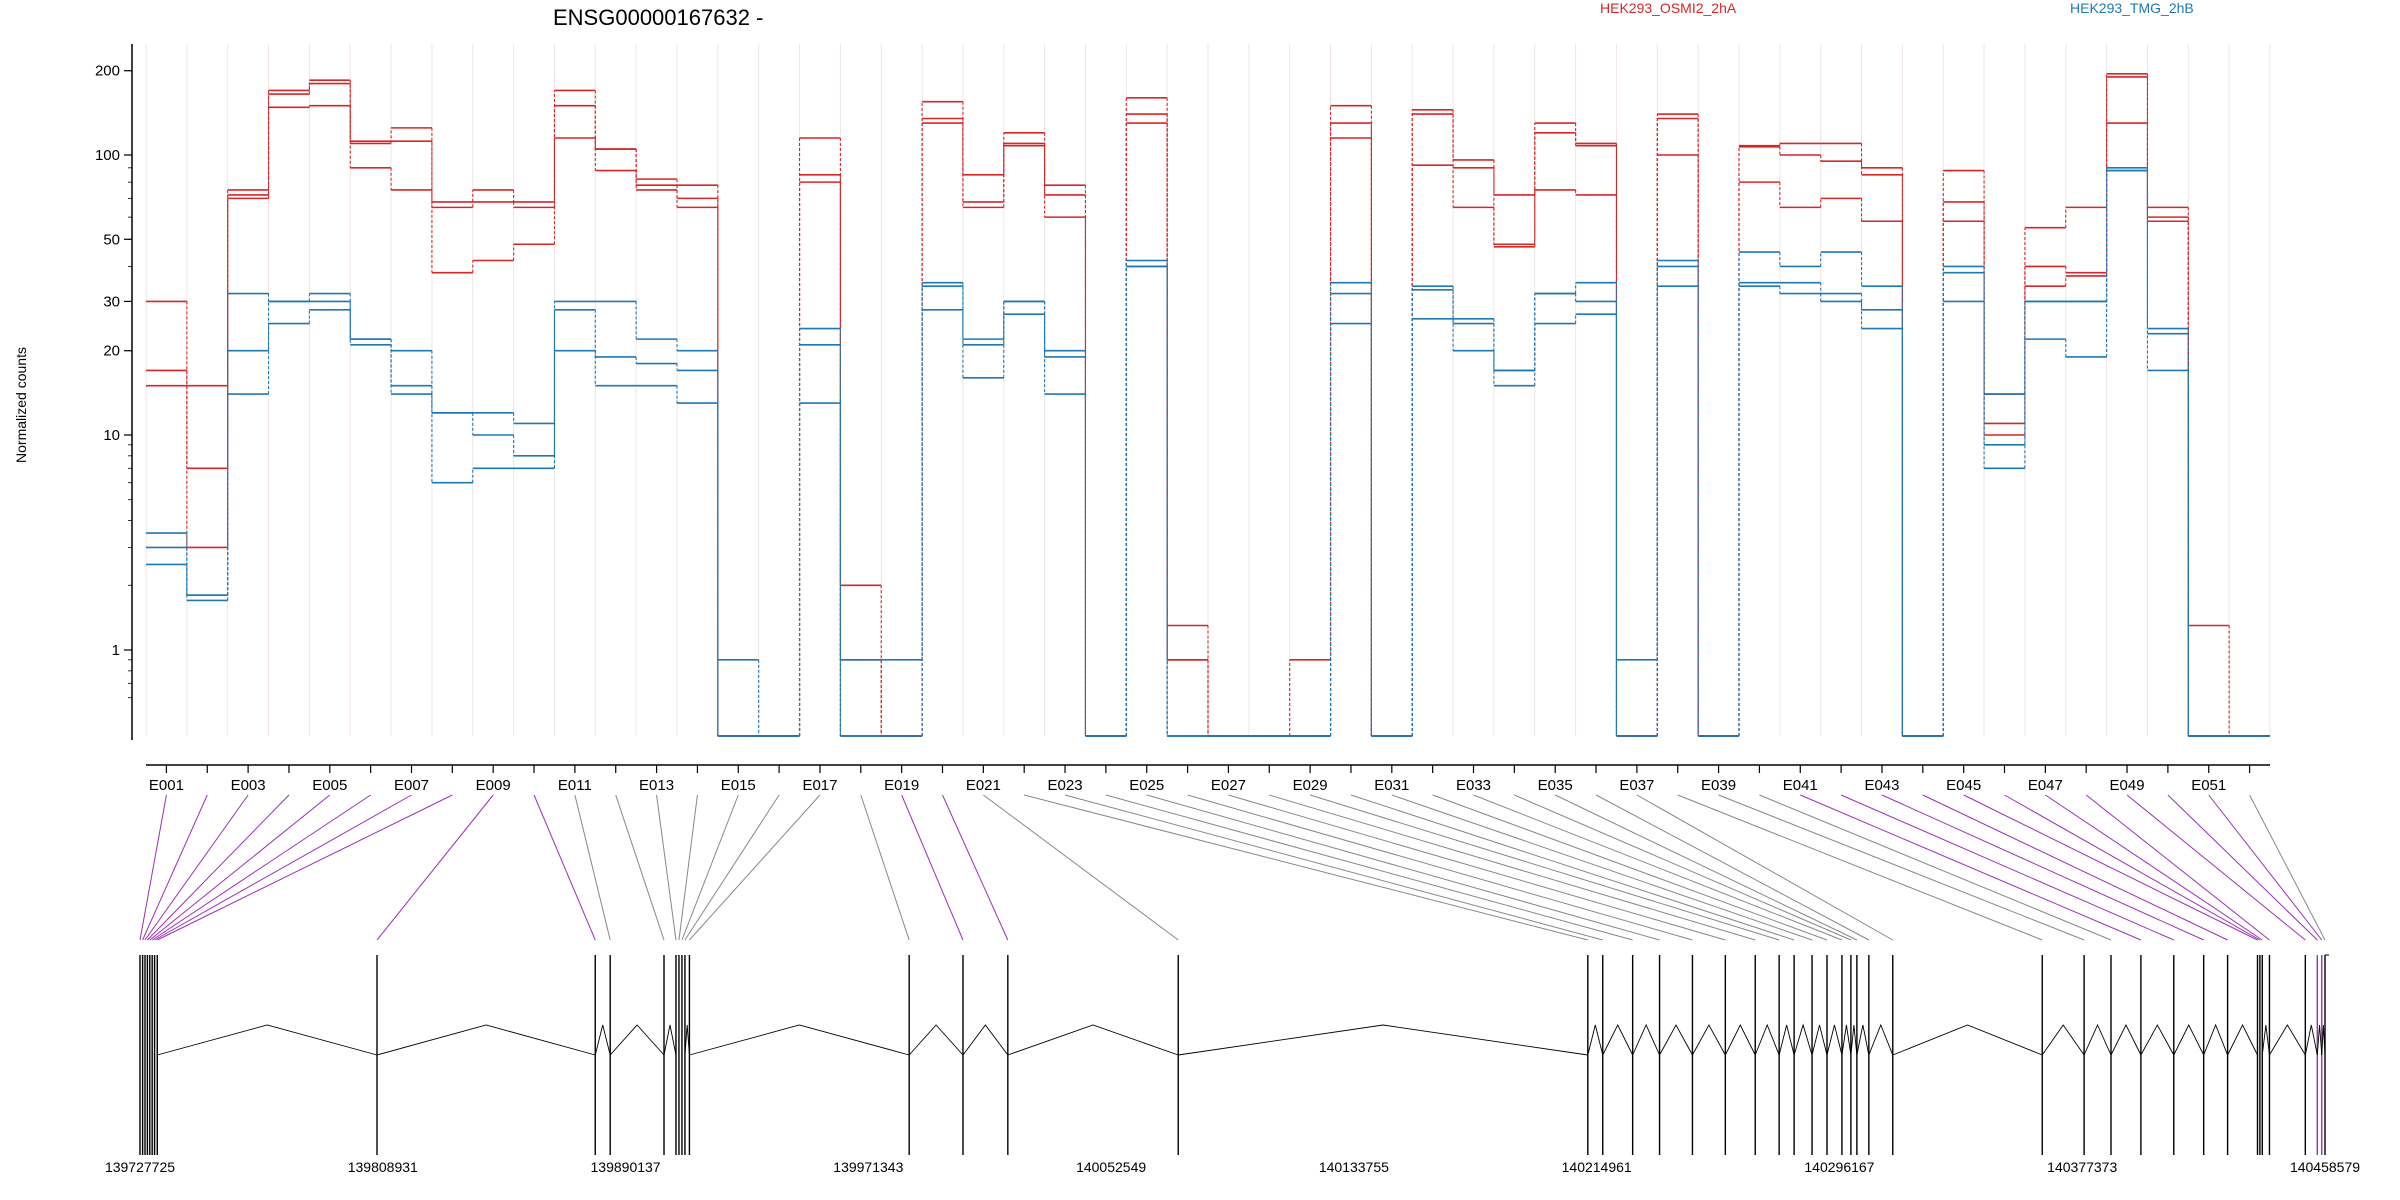  What do you see at coordinates (656, 785) in the screenshot?
I see `x-tick-label: E013` at bounding box center [656, 785].